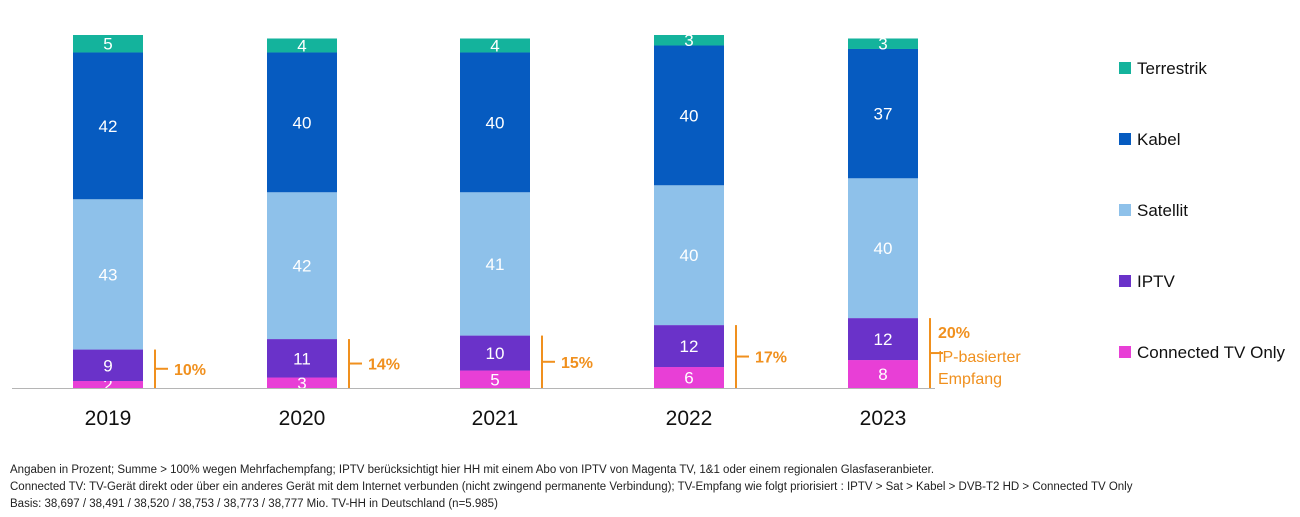 The height and width of the screenshot is (517, 1300). I want to click on x-tick-label-2022: 2022, so click(689, 418).